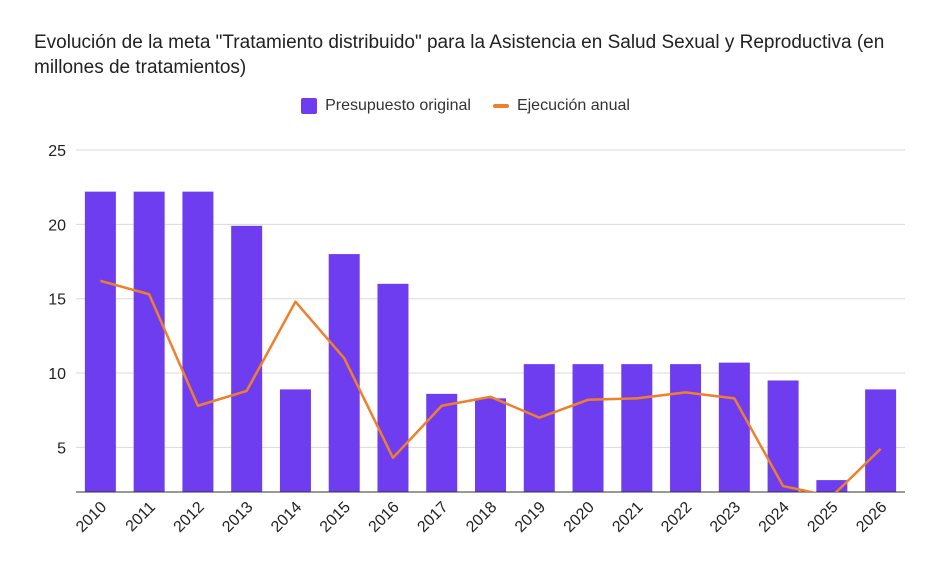  Describe the element at coordinates (774, 517) in the screenshot. I see `x-tick-label: 2024` at that location.